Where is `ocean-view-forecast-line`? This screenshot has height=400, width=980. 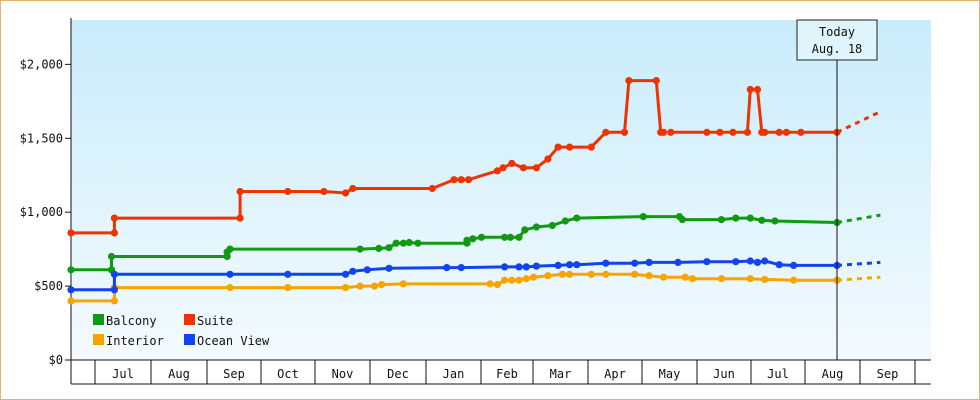 ocean-view-forecast-line is located at coordinates (858, 263).